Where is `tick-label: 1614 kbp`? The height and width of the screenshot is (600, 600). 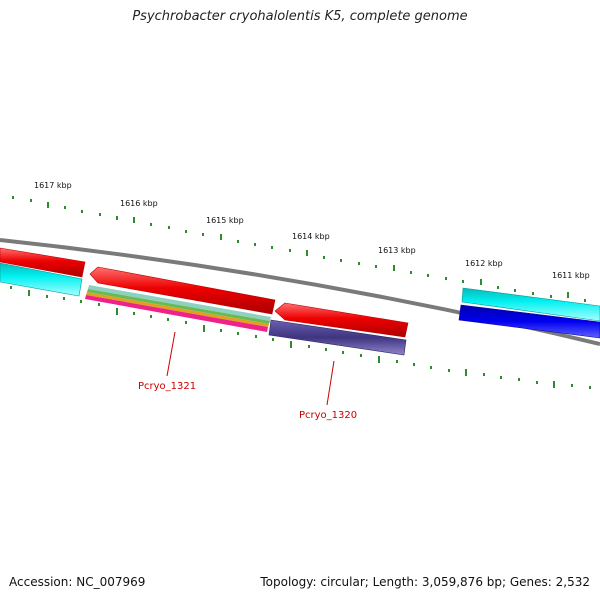
tick-label: 1614 kbp is located at coordinates (311, 236).